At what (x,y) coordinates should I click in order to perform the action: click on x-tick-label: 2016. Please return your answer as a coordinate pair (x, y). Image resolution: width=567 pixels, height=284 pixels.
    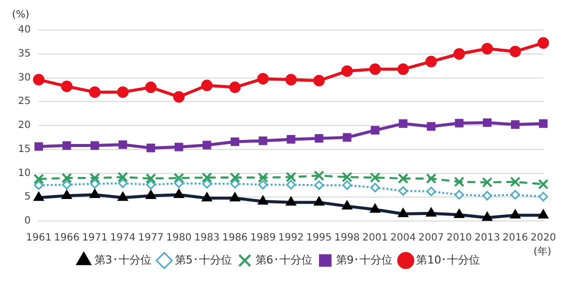
    Looking at the image, I should click on (515, 238).